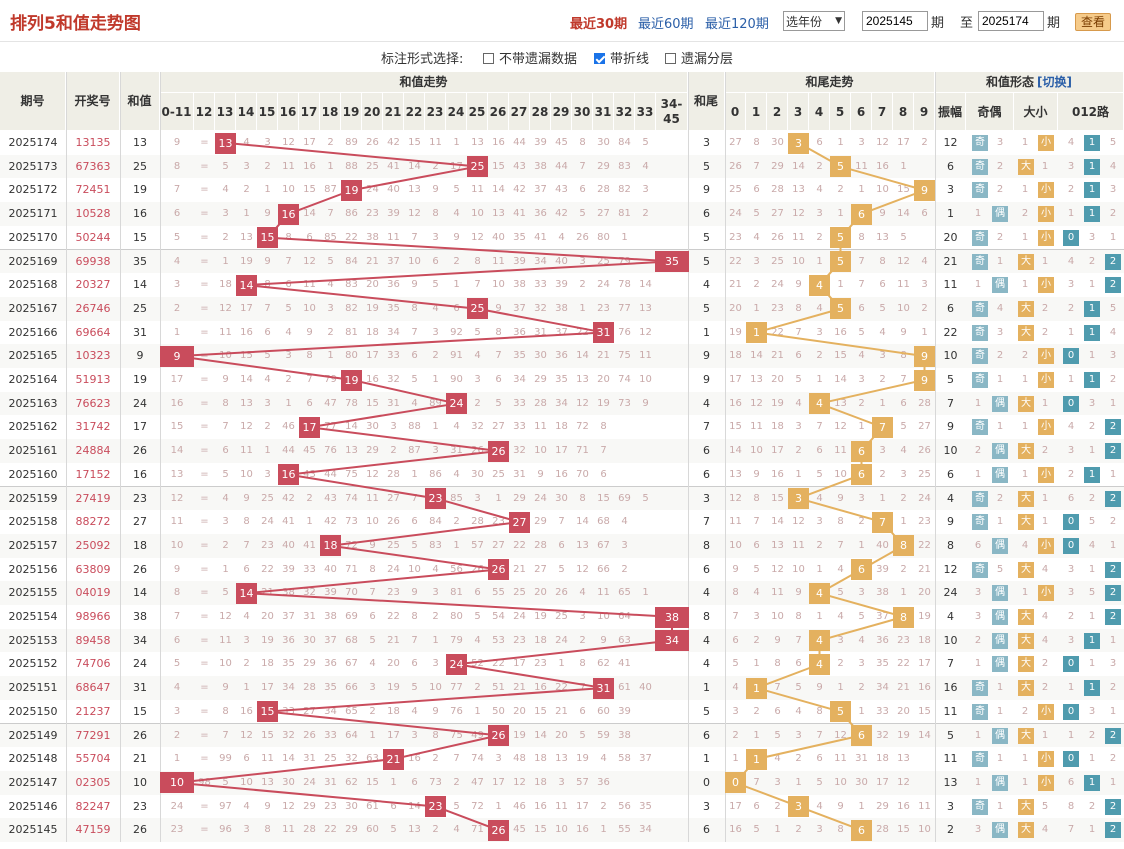 The image size is (1124, 849). What do you see at coordinates (624, 616) in the screenshot?
I see `sum-omission-cell: 64` at bounding box center [624, 616].